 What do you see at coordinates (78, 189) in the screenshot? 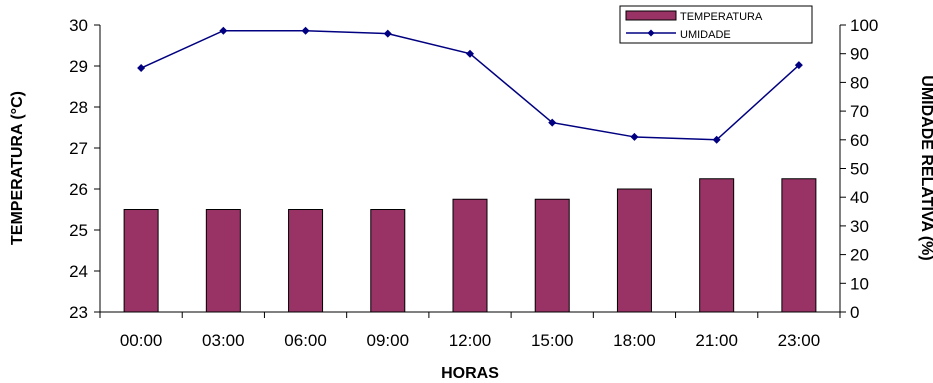
I see `left-tick-label: 26` at bounding box center [78, 189].